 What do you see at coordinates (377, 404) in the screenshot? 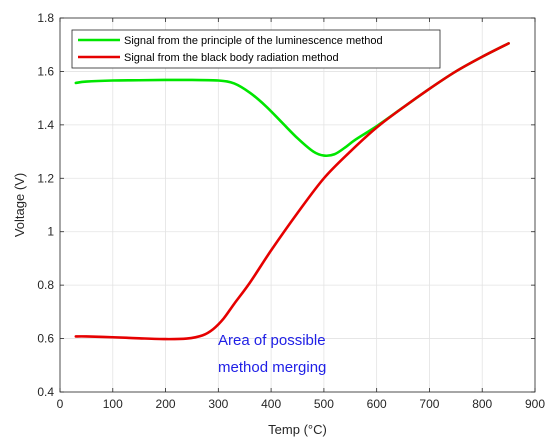
I see `x-tick-label: 600` at bounding box center [377, 404].